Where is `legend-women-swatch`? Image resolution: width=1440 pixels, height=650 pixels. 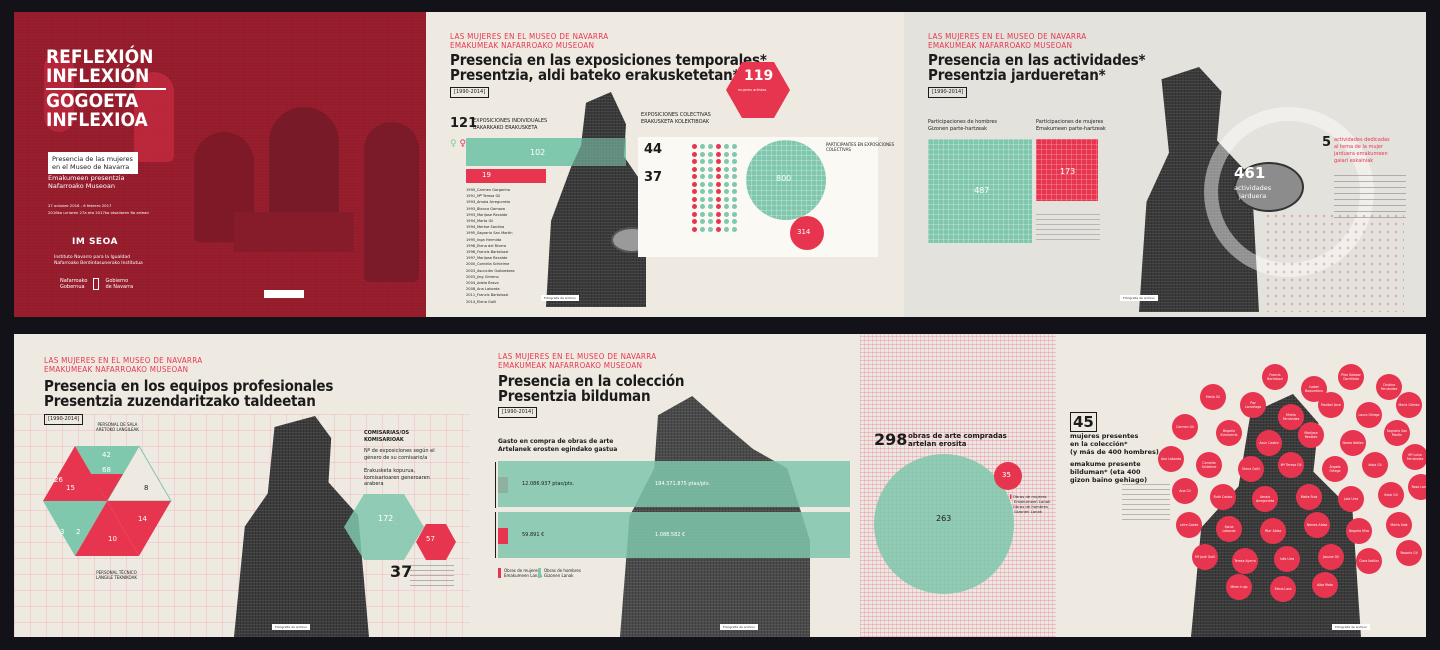 legend-women-swatch is located at coordinates (499, 573).